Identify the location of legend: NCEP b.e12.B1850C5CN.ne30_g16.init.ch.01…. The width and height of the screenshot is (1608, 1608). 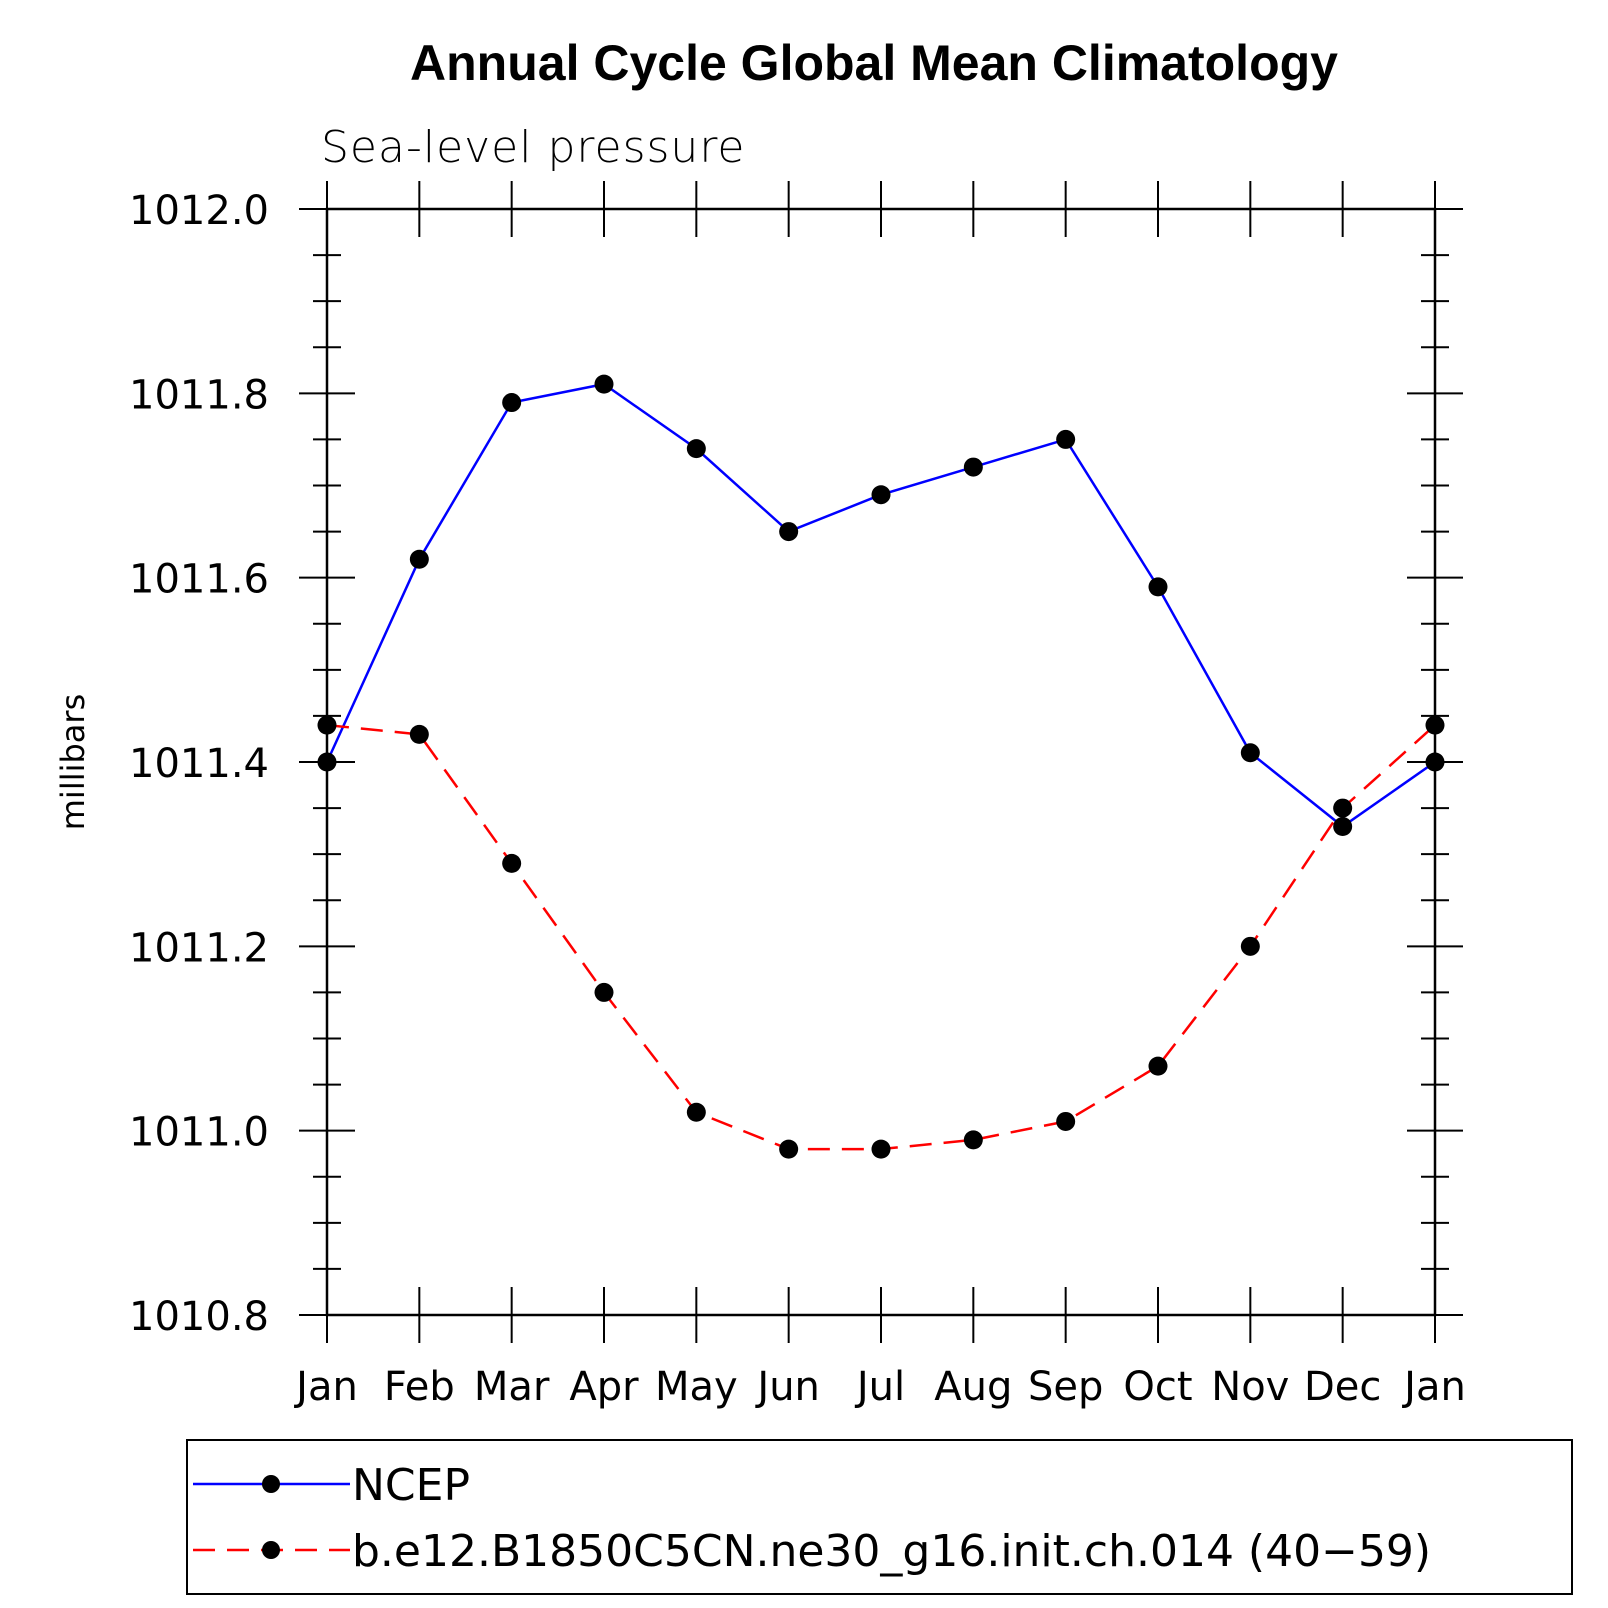
(879, 1517).